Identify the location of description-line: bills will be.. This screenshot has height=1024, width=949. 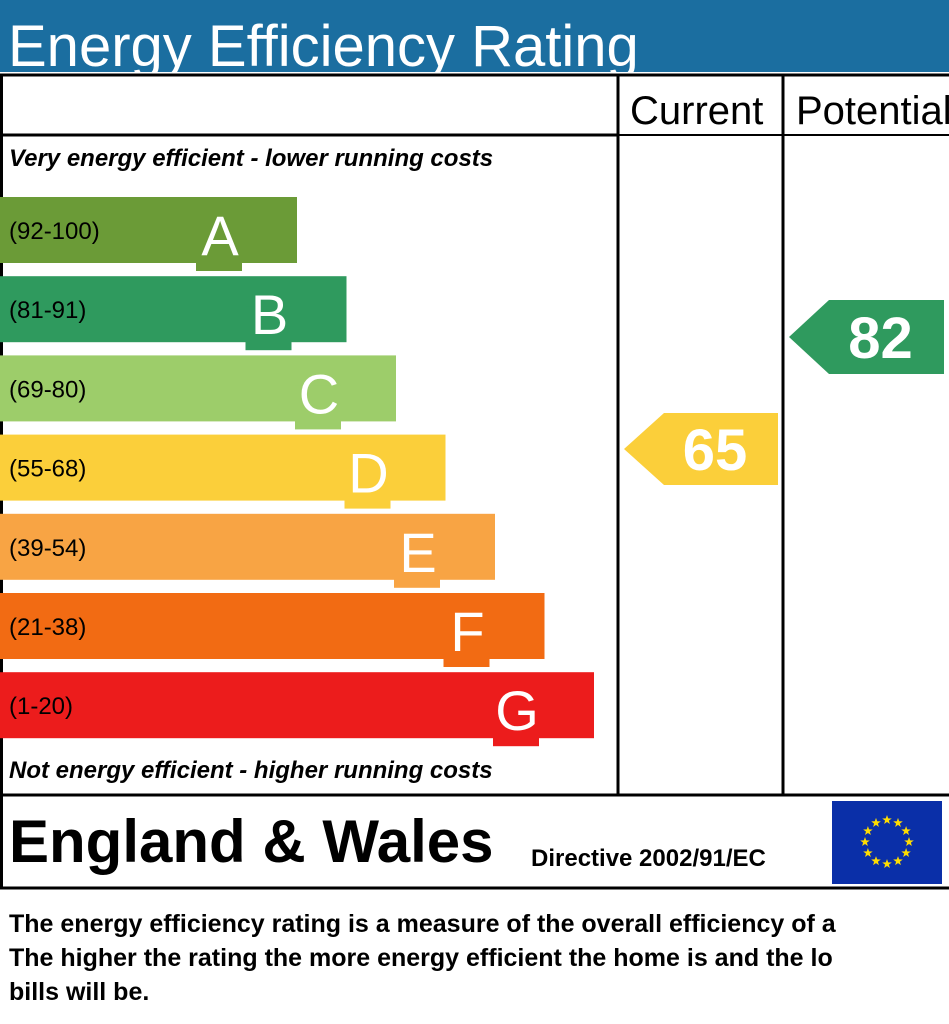
(79, 992).